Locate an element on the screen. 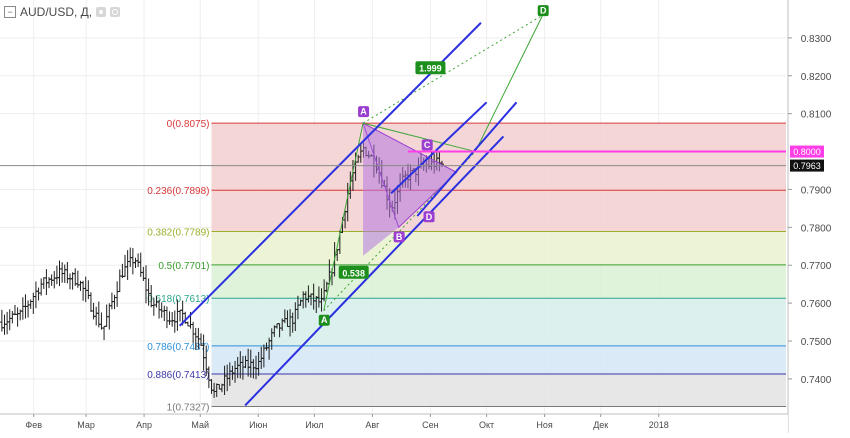 This screenshot has height=438, width=850. triangle-lower is located at coordinates (381, 189).